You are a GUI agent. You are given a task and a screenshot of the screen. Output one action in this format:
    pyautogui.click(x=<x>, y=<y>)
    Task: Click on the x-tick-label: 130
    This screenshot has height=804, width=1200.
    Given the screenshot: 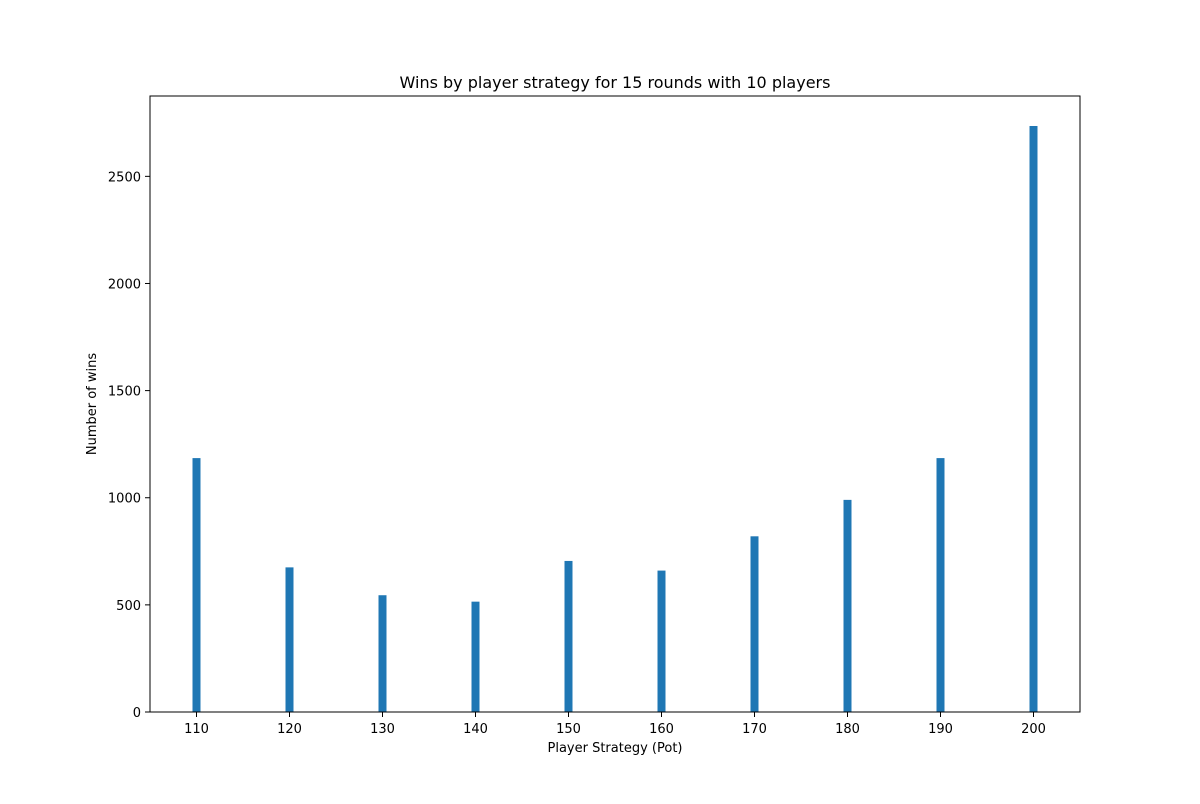 What is the action you would take?
    pyautogui.click(x=382, y=729)
    